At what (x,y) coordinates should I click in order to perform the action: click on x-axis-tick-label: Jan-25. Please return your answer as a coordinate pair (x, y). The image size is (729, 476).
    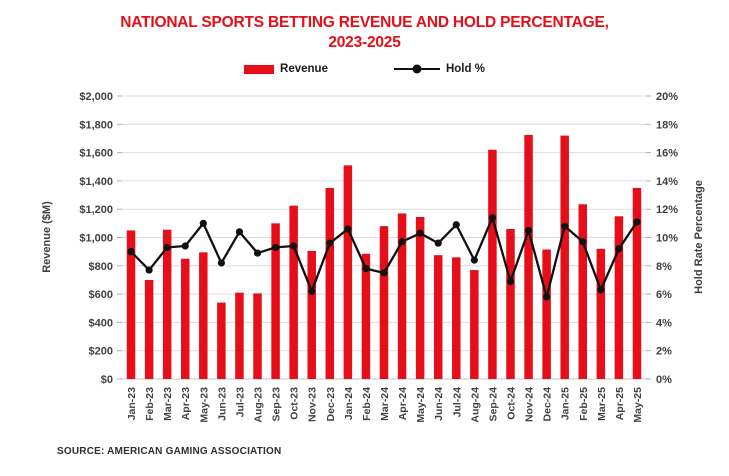
    Looking at the image, I should click on (566, 403).